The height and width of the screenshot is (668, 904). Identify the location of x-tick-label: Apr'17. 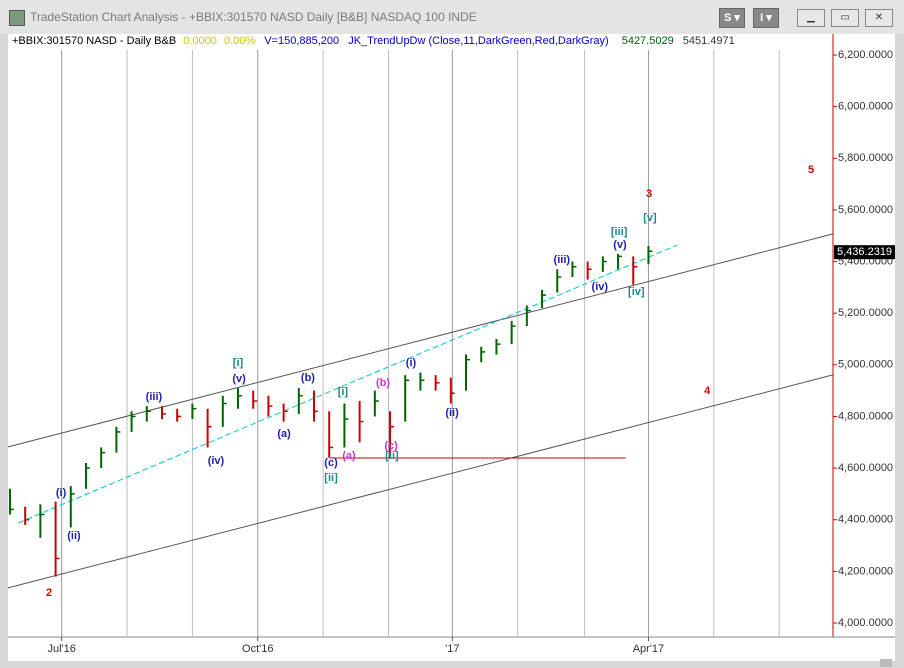
(648, 649).